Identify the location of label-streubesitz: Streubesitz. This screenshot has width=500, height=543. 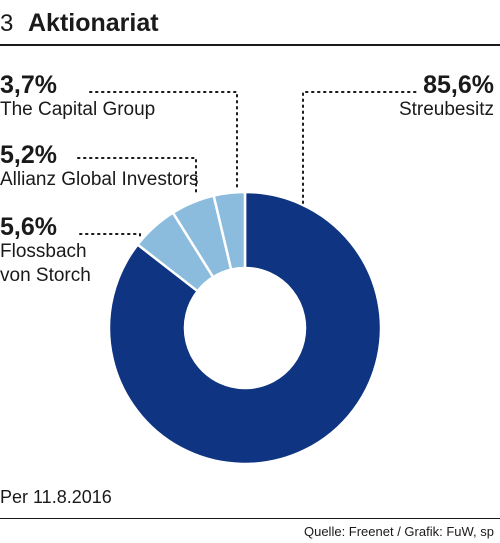
(446, 109).